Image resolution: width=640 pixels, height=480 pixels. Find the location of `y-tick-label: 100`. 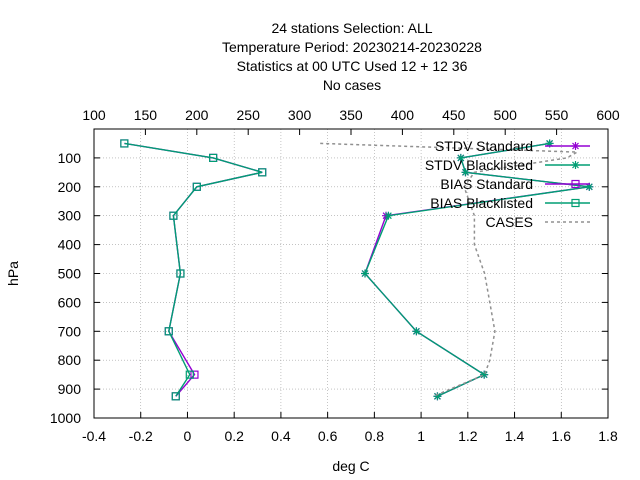

y-tick-label: 100 is located at coordinates (70, 158).